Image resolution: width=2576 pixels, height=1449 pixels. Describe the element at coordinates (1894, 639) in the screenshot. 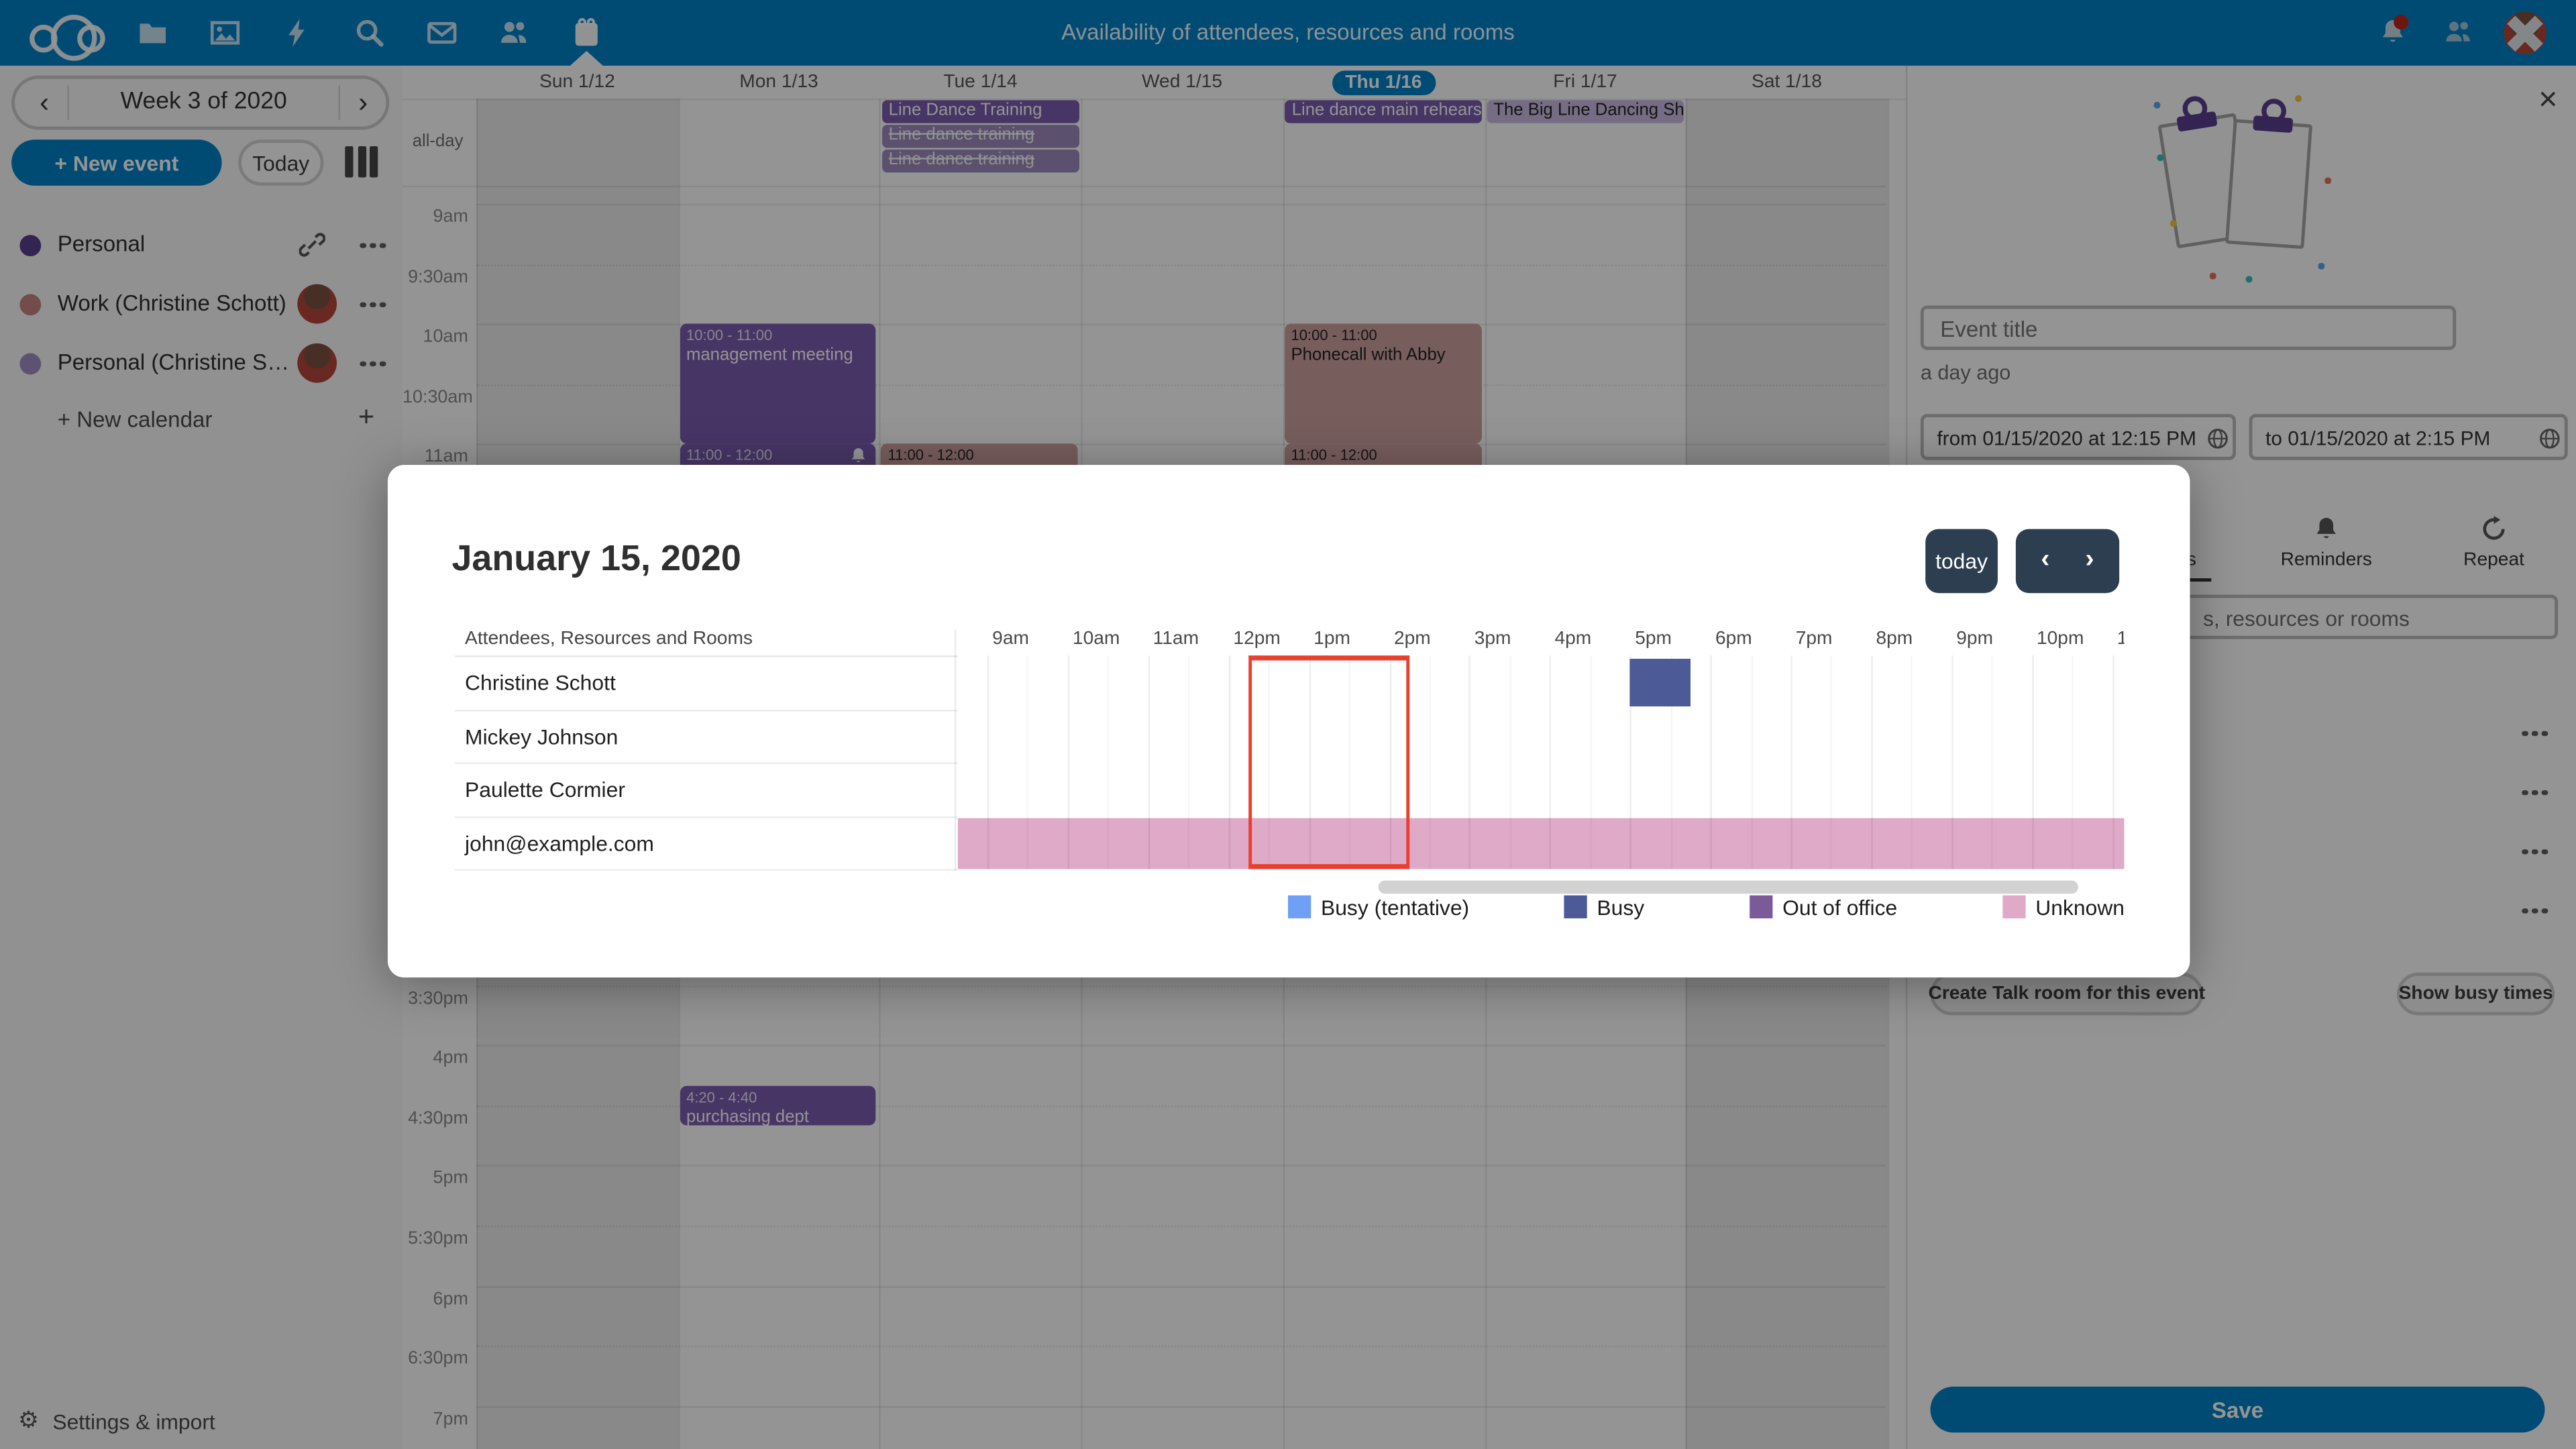

I see `timeline-hour-label: 8pm` at that location.